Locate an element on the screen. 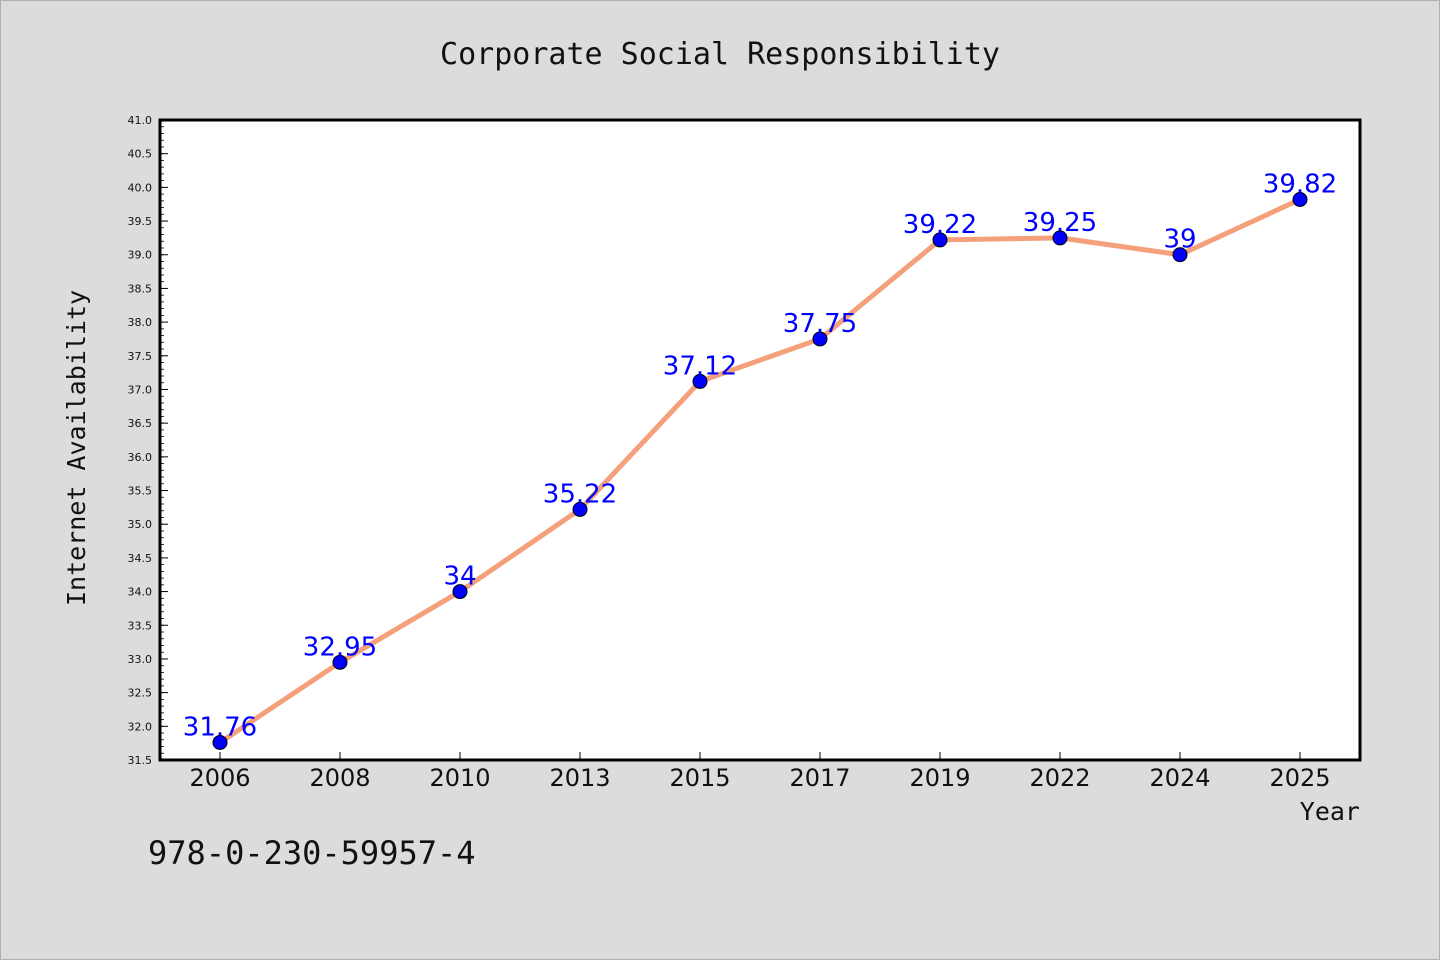 The width and height of the screenshot is (1440, 960). data-label: 39.22 is located at coordinates (940, 225).